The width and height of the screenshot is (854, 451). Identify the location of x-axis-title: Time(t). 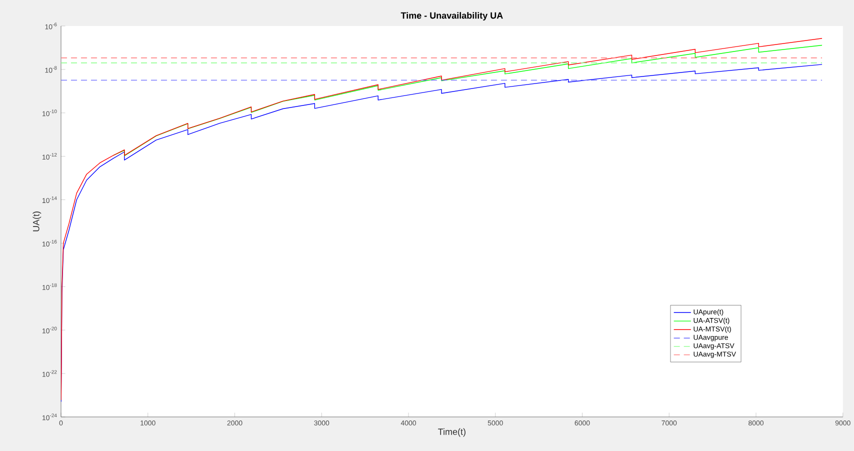
(452, 432).